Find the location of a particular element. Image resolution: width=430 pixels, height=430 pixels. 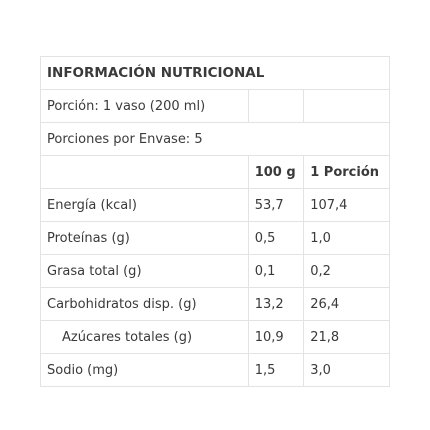

table-row-fat: Grasa total (g) 0,1 0,2 is located at coordinates (215, 271).